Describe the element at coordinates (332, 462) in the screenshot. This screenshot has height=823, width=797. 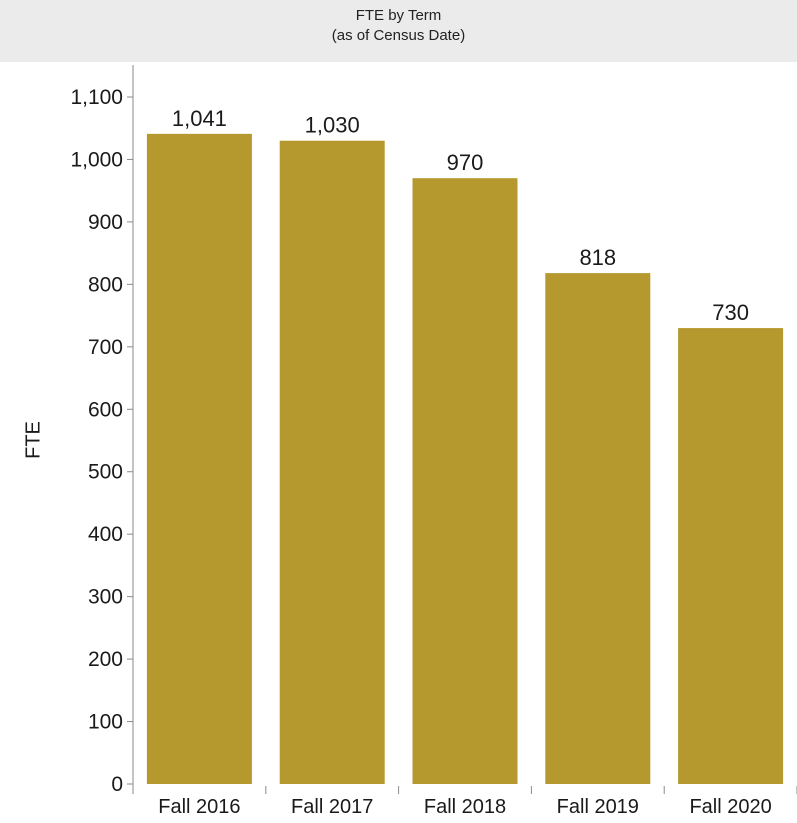
I see `bar-fall-2017` at that location.